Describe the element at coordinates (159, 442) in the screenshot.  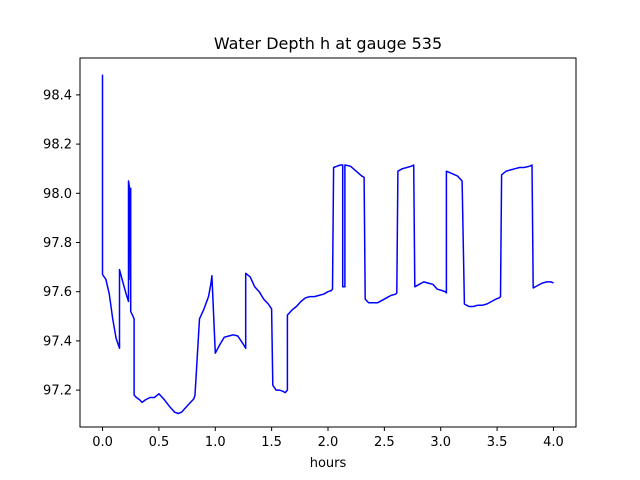
I see `x-tick-label: 0.5` at that location.